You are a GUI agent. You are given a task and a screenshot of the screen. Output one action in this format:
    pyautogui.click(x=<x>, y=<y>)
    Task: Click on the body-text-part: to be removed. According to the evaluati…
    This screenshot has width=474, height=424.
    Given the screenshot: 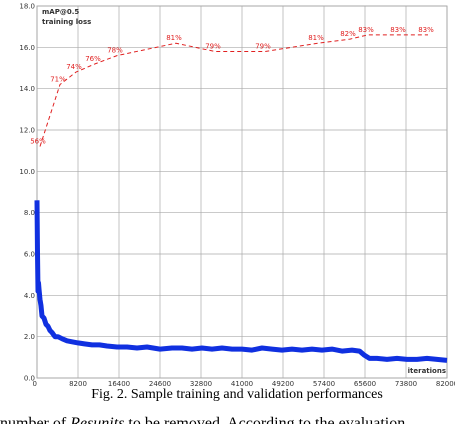 What is the action you would take?
    pyautogui.click(x=264, y=419)
    